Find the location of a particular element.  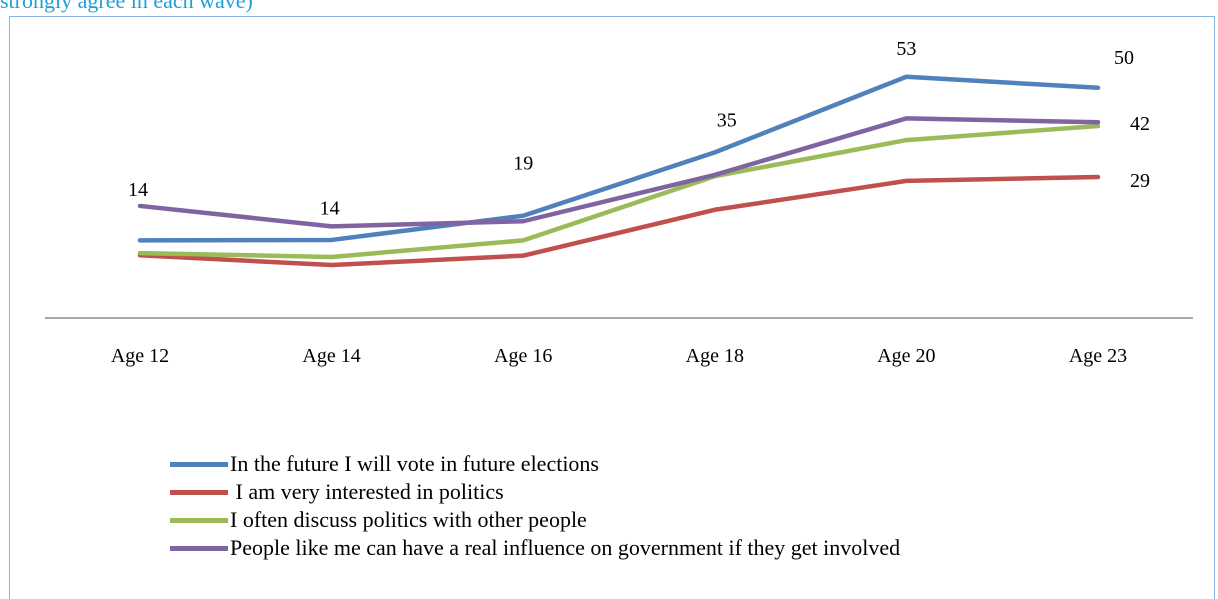

legend-item-2: I am very interested in politics is located at coordinates (535, 492).